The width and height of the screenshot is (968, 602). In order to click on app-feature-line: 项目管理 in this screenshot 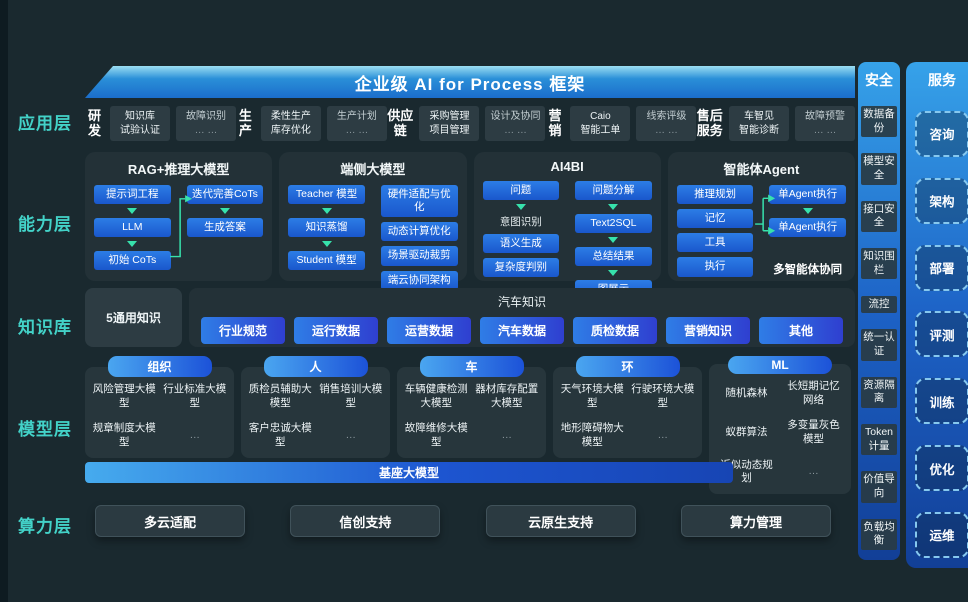, I will do `click(449, 130)`.